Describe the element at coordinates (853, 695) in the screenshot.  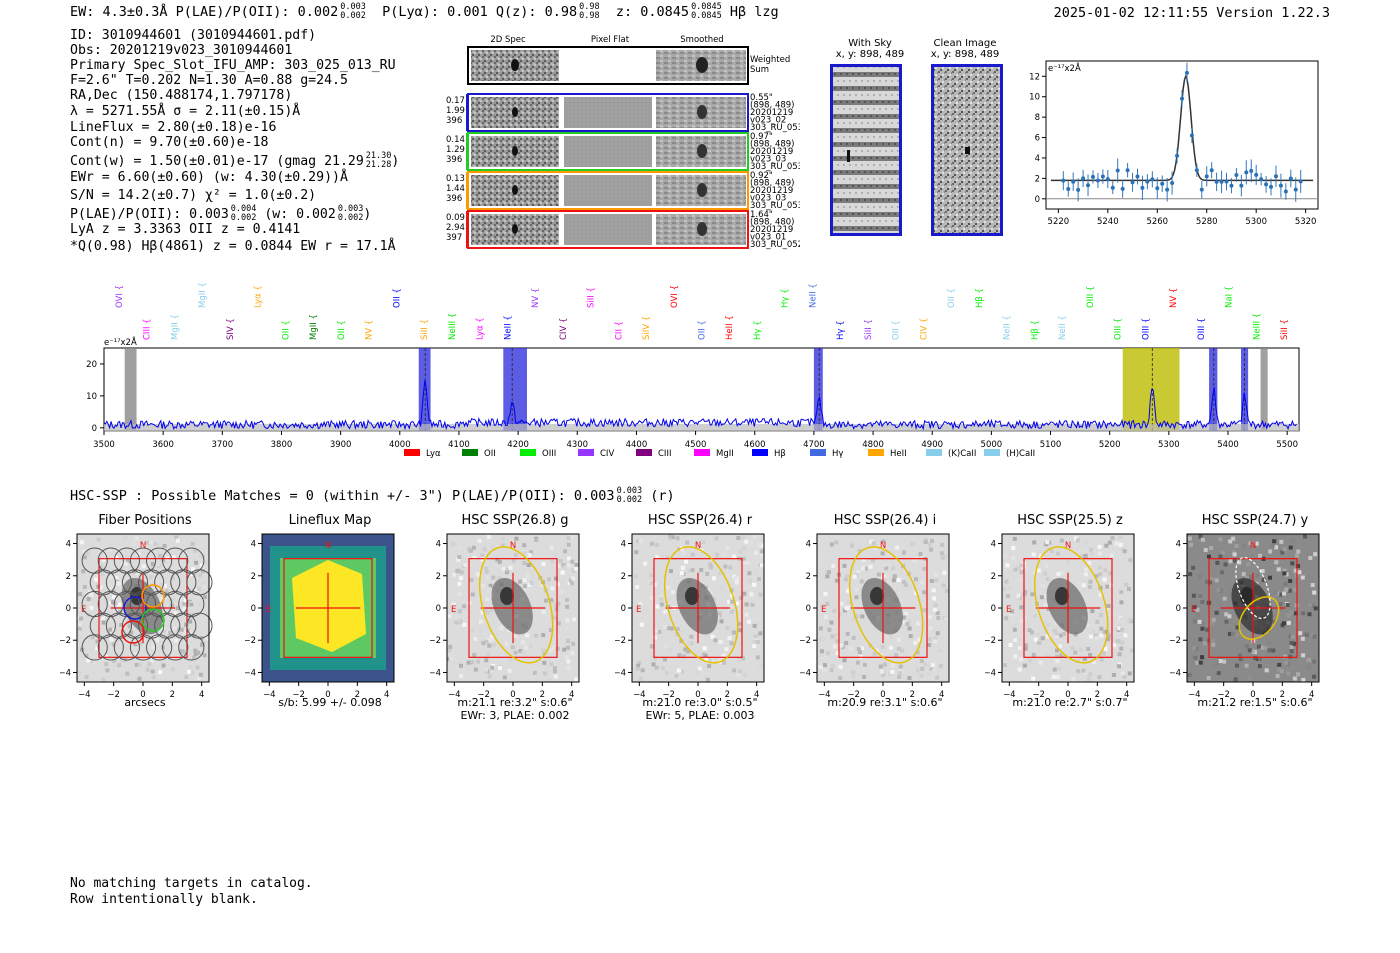
I see `hsc-x-tick-label: −2` at that location.